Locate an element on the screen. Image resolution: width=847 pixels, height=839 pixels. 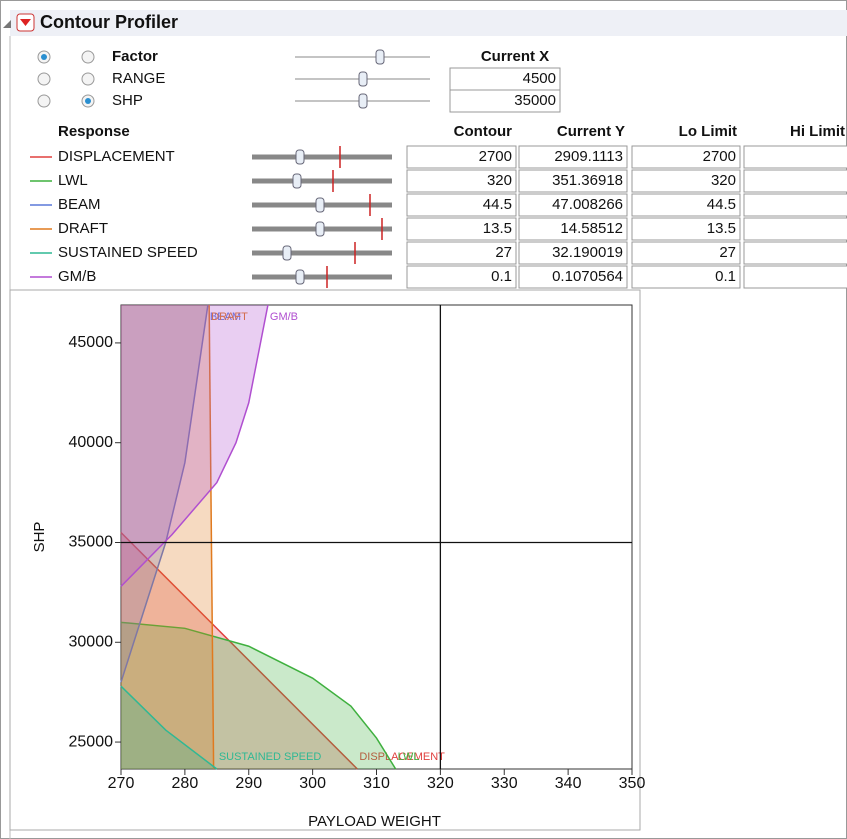
current-x-header: Current X is located at coordinates (515, 56).